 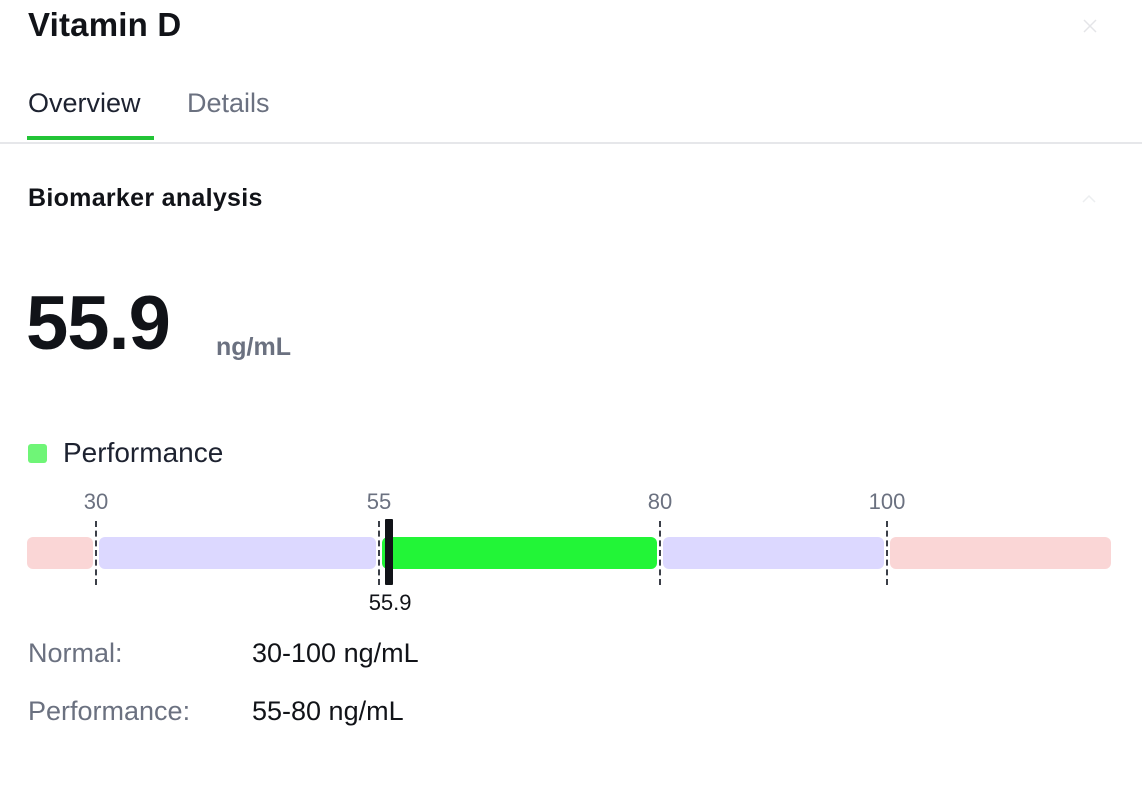 I want to click on section-title: Biomarker analysis, so click(x=145, y=198).